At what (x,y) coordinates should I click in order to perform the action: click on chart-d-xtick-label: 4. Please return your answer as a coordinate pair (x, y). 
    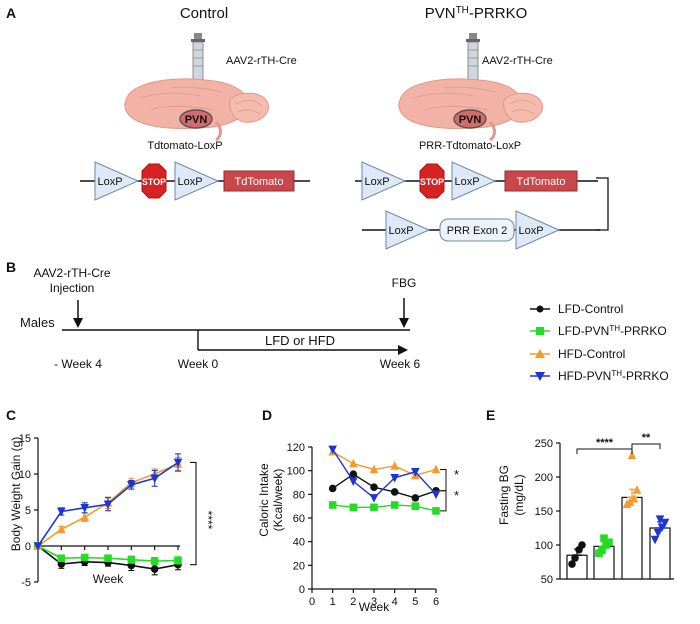
    Looking at the image, I should click on (395, 602).